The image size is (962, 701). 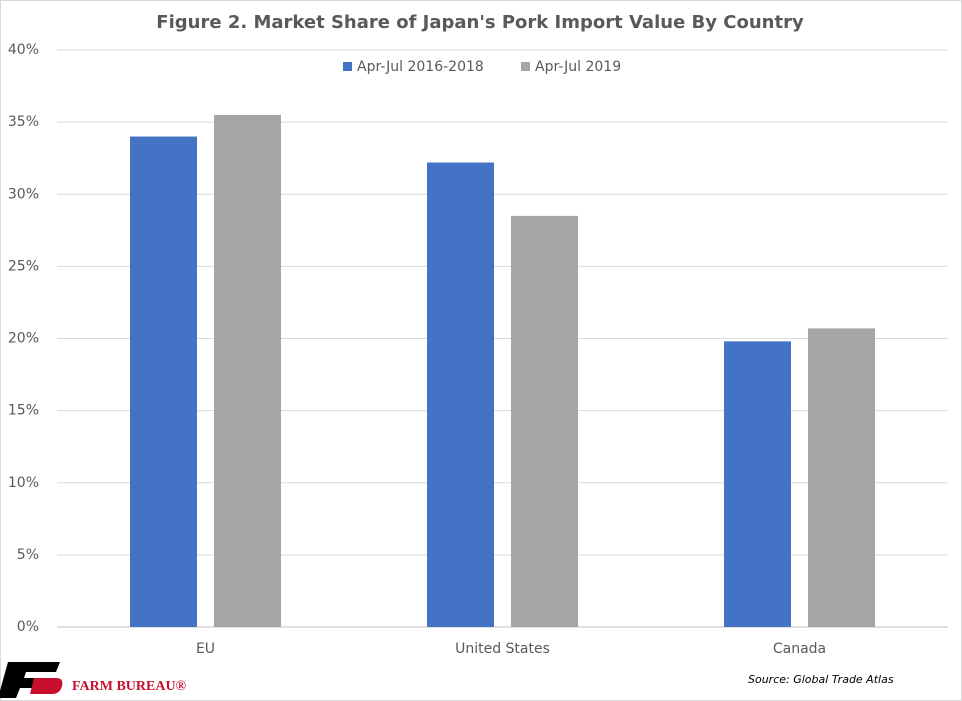 What do you see at coordinates (23, 411) in the screenshot?
I see `y-tick-label: 15%` at bounding box center [23, 411].